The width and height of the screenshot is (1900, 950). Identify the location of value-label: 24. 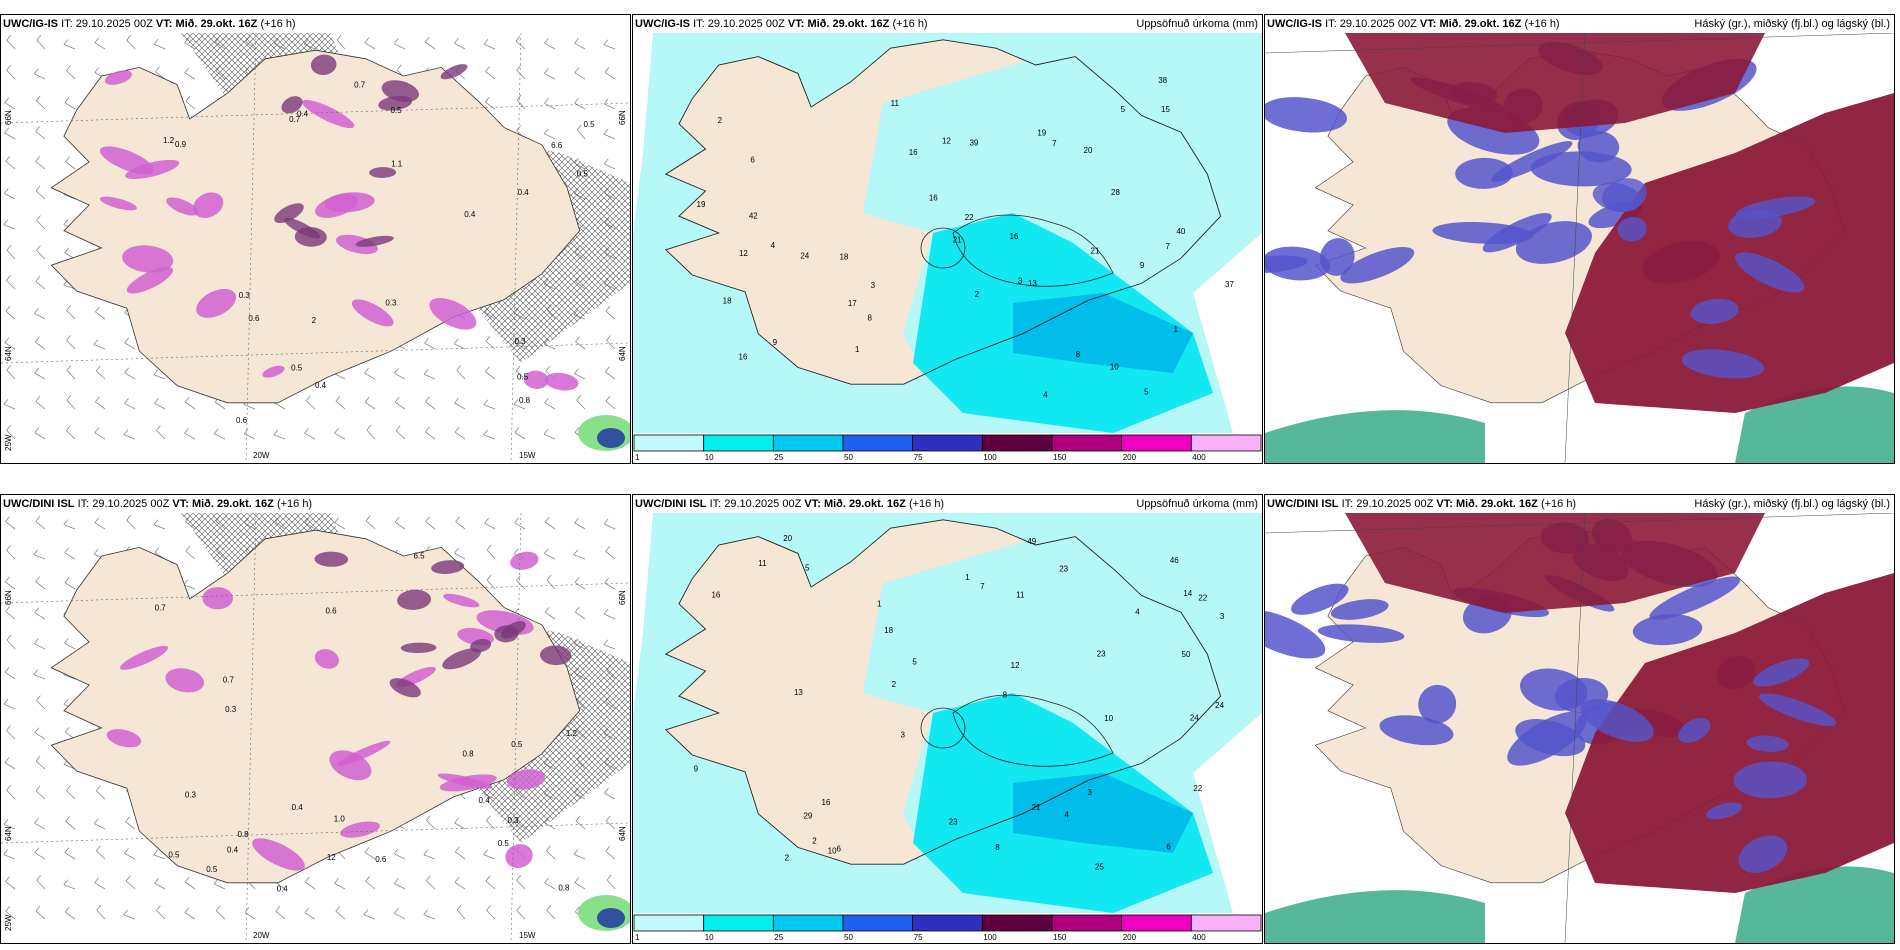
(804, 255).